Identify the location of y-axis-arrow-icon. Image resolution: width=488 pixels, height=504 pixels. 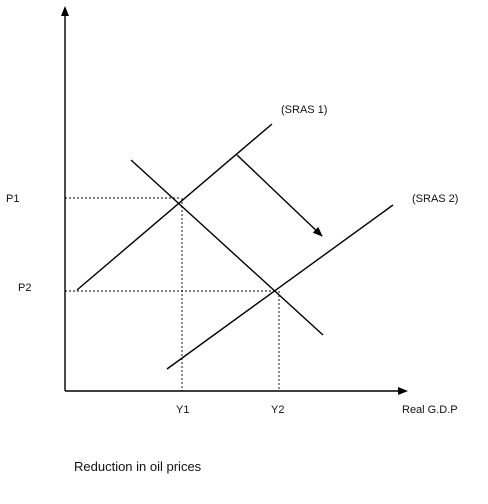
(65, 11).